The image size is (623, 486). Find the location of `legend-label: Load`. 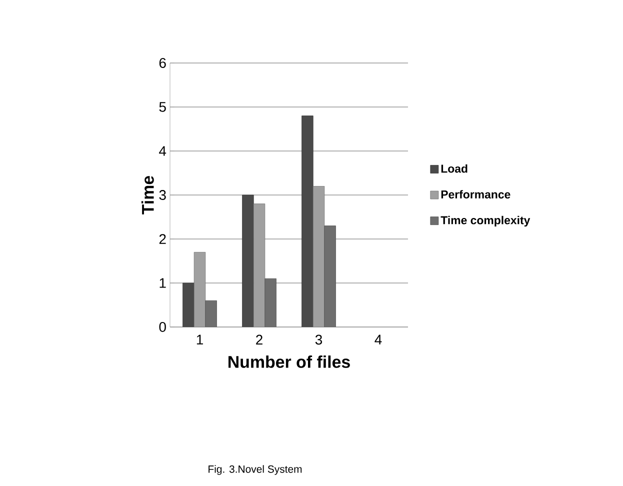

legend-label: Load is located at coordinates (454, 168).